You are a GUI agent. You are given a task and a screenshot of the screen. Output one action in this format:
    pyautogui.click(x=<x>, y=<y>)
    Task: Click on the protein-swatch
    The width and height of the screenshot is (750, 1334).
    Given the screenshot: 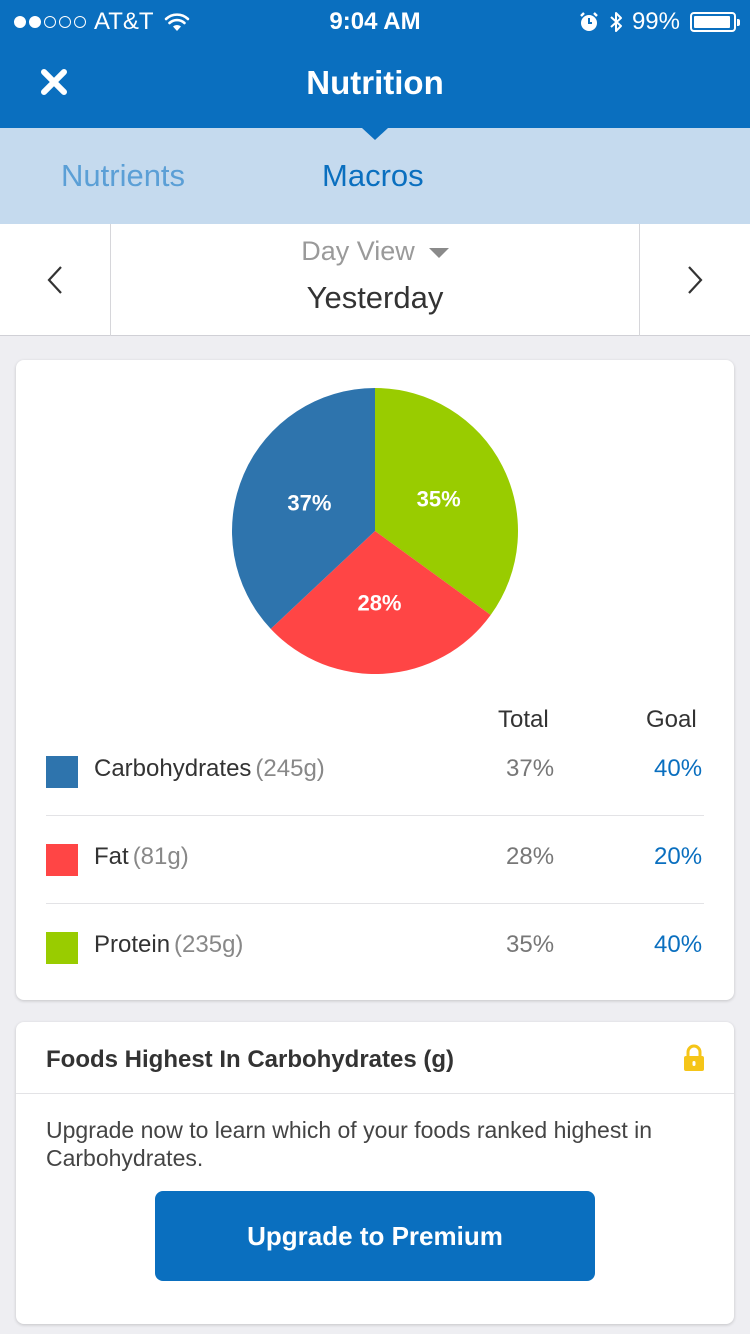 What is the action you would take?
    pyautogui.click(x=62, y=948)
    